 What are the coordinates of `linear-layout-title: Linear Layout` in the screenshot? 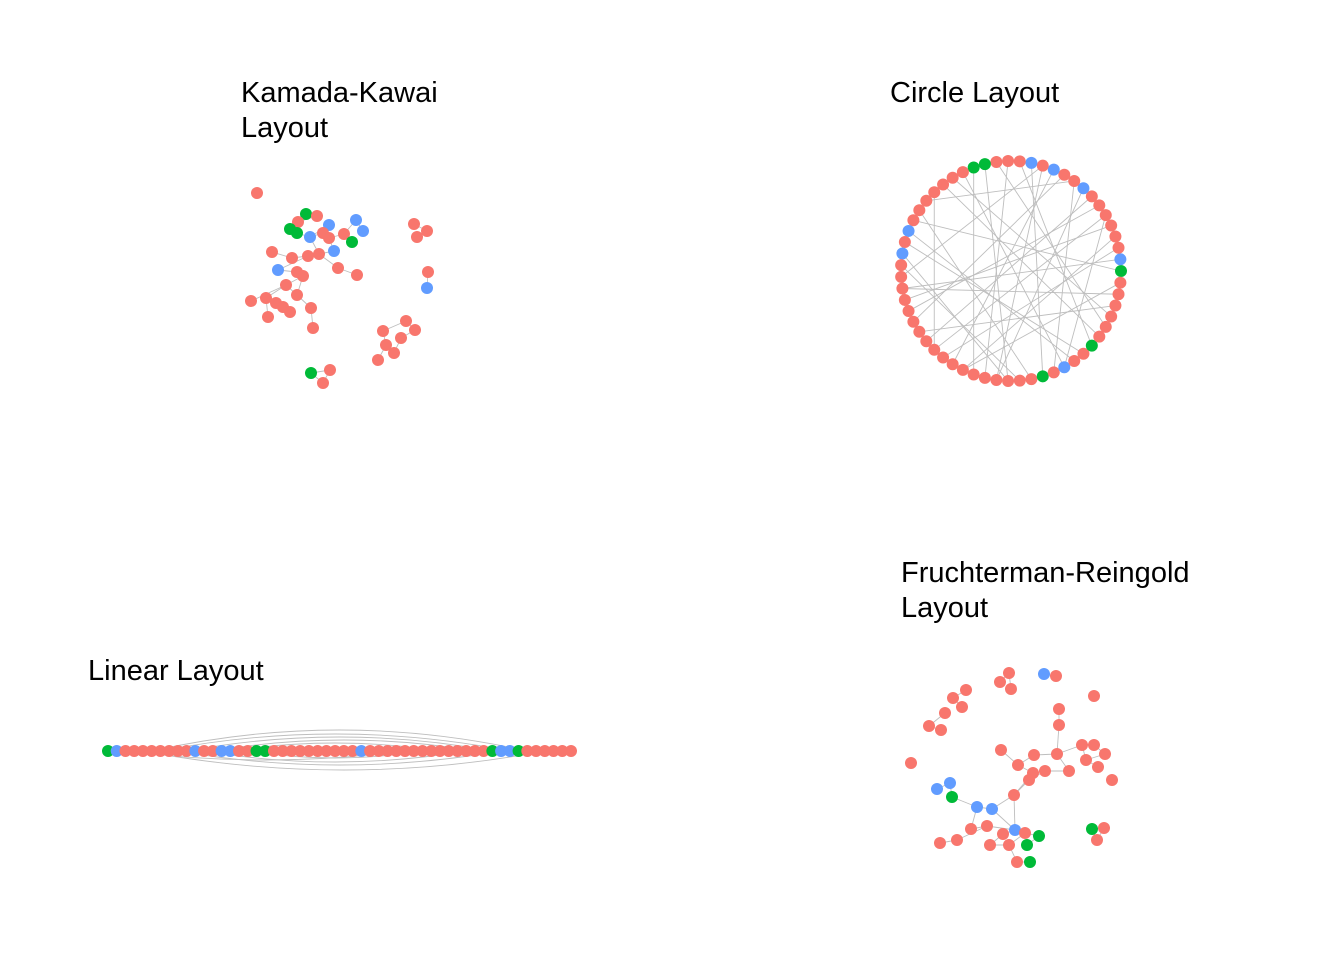 It's located at (176, 671).